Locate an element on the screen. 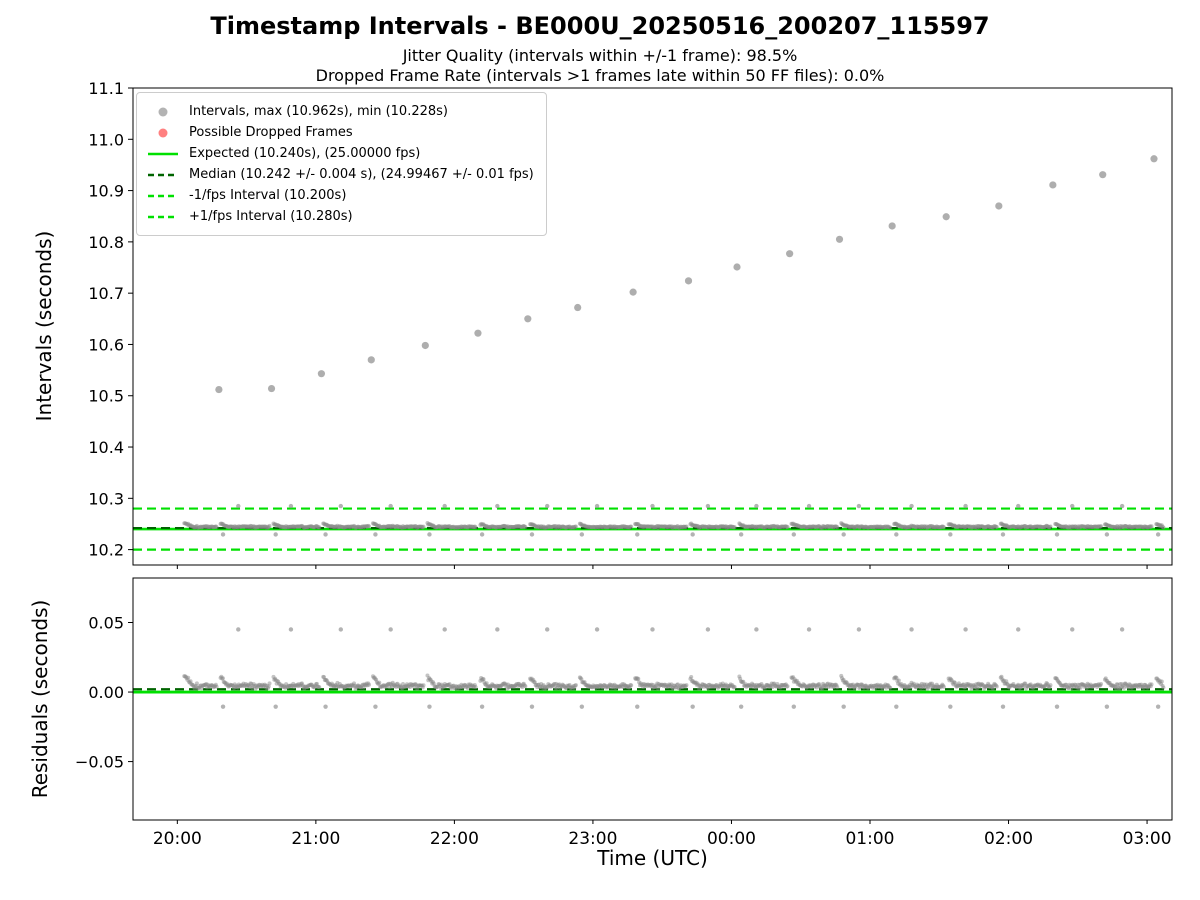 The image size is (1200, 900). legend-item: -1/fps Interval (10.200s) is located at coordinates (339, 195).